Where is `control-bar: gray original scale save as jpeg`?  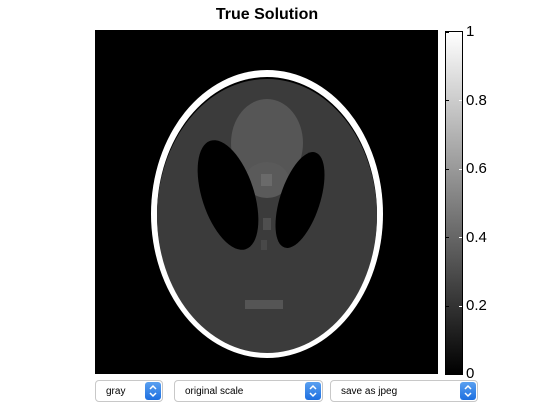
control-bar: gray original scale save as jpeg is located at coordinates (280, 391).